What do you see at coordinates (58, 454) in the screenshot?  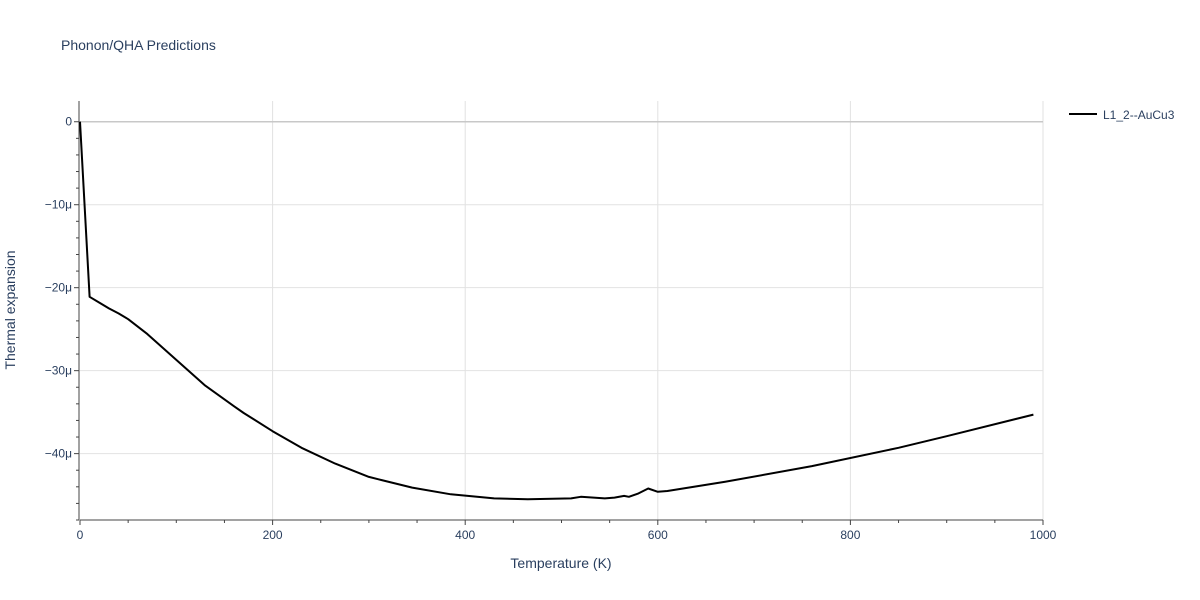 I see `y-tick-label: −40μ` at bounding box center [58, 454].